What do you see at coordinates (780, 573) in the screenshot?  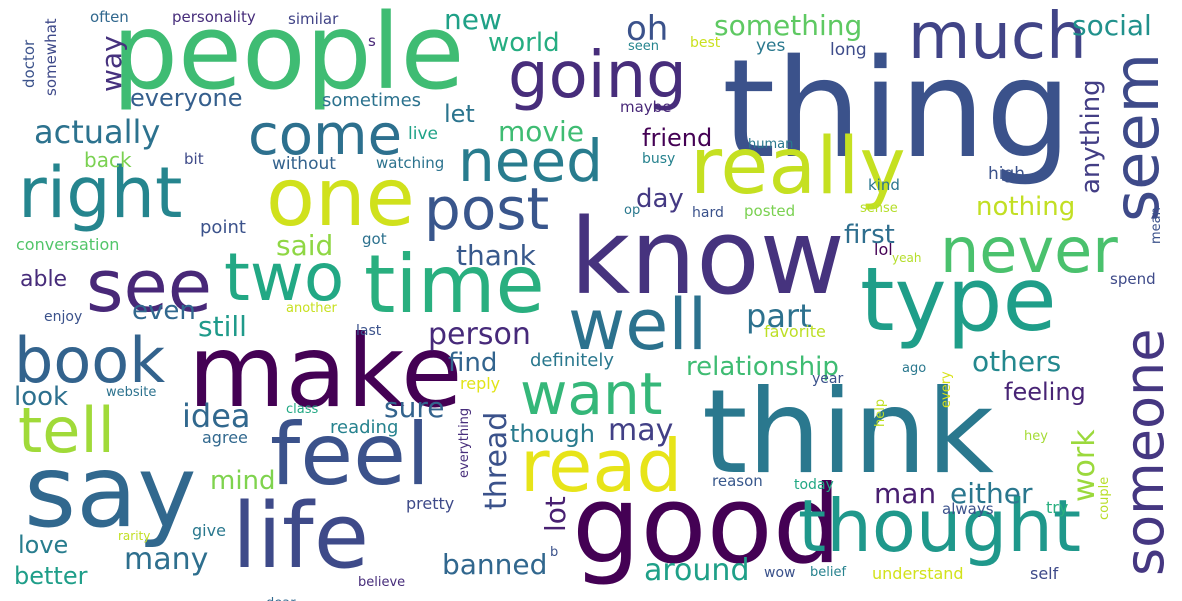 I see `word-wow: wow` at bounding box center [780, 573].